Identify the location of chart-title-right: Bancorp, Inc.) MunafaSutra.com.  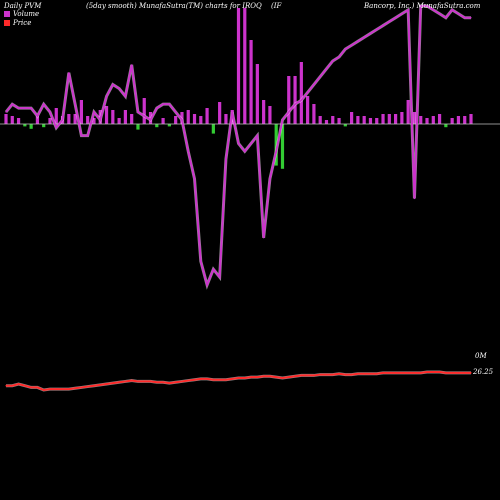
(422, 6).